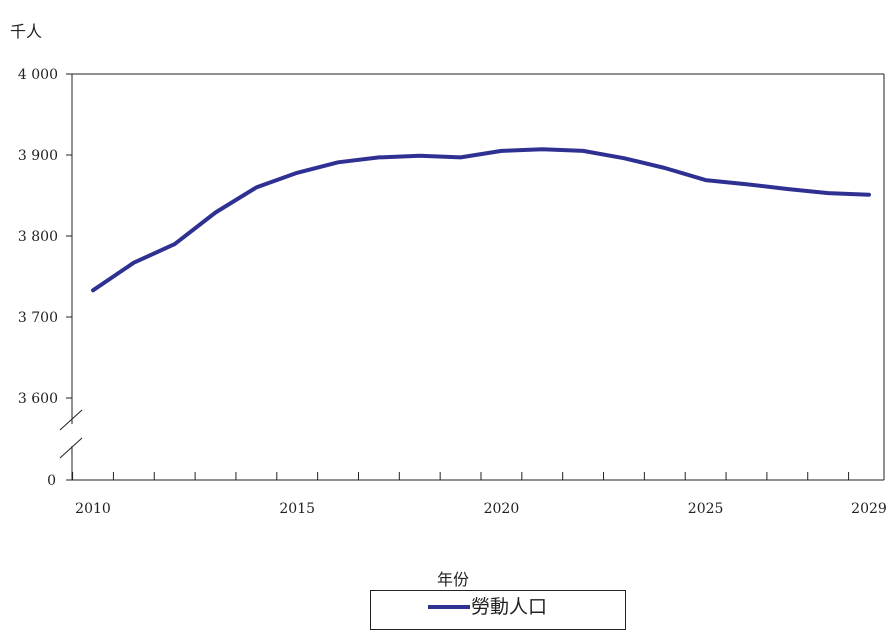 Image resolution: width=890 pixels, height=630 pixels. Describe the element at coordinates (71, 420) in the screenshot. I see `axis-break-mark-upper` at that location.